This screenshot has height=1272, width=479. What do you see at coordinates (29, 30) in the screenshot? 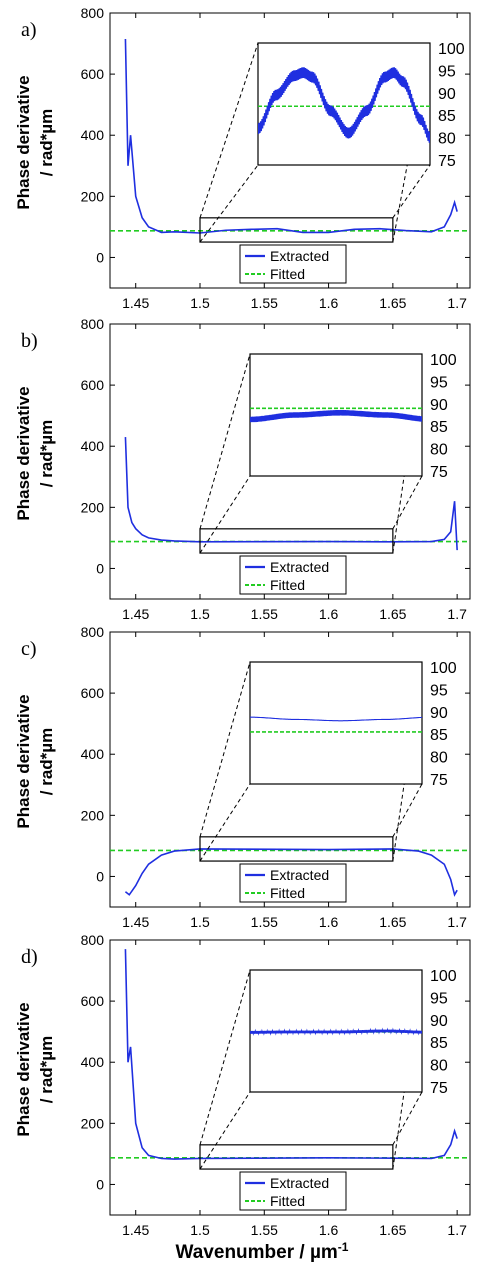
I see `panel-label: a)` at bounding box center [29, 30].